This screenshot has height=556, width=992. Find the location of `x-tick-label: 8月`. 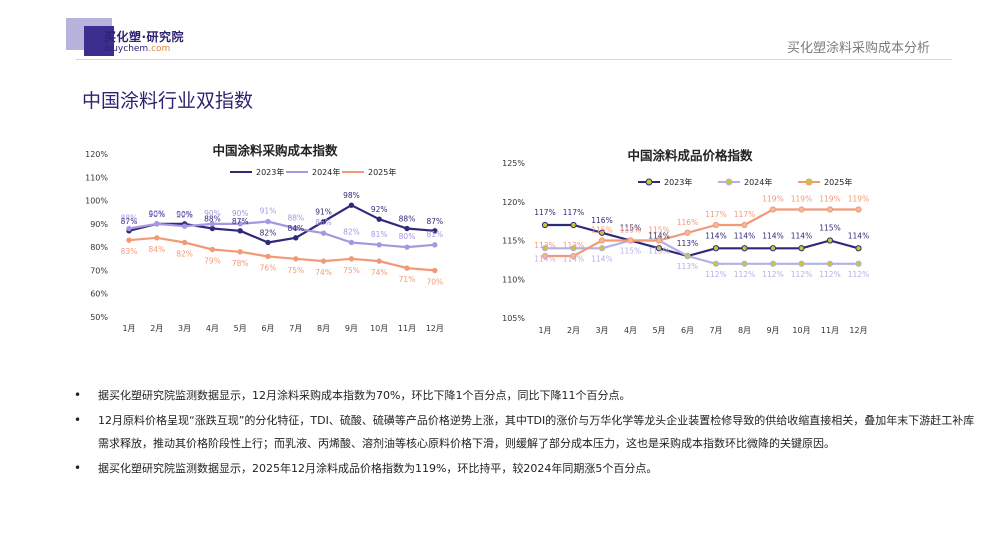

x-tick-label: 8月 is located at coordinates (744, 330).